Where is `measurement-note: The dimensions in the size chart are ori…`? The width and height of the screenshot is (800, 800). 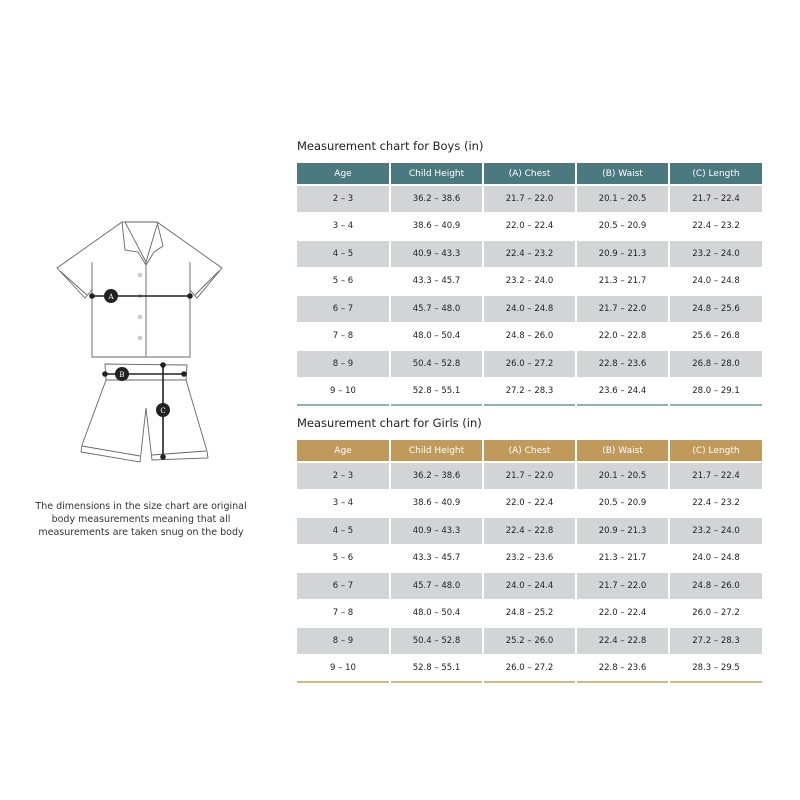
measurement-note: The dimensions in the size chart are ori… is located at coordinates (141, 519).